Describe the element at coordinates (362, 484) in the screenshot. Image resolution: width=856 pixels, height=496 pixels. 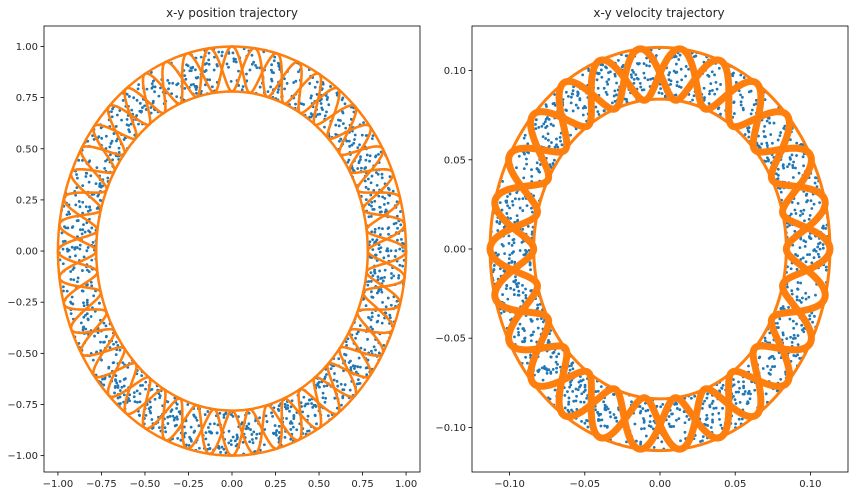
I see `x-tick-label: 0.75` at that location.